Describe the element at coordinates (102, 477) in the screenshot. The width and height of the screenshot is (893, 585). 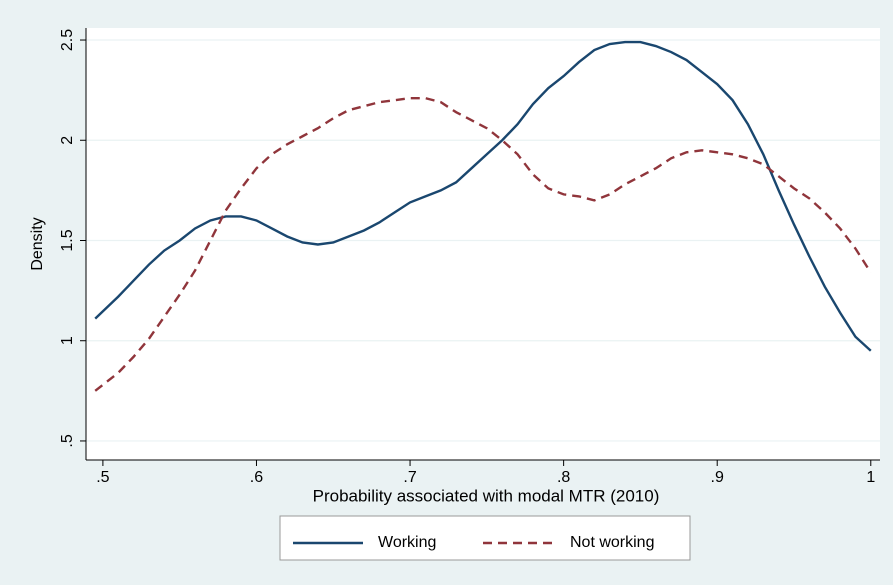
I see `x-tick-label: .5` at that location.